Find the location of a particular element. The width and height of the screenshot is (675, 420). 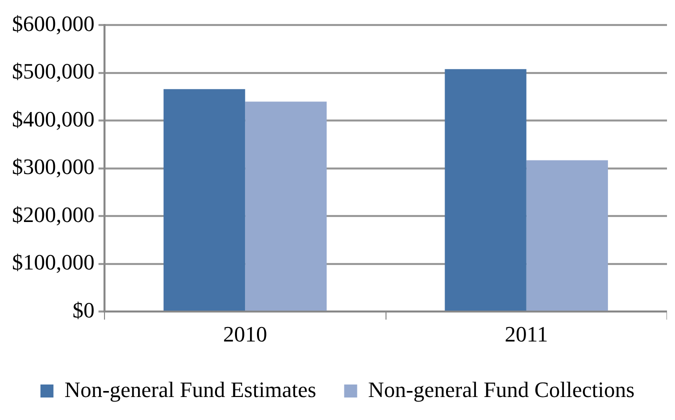

y-tick-label: $600,000 is located at coordinates (53, 23).